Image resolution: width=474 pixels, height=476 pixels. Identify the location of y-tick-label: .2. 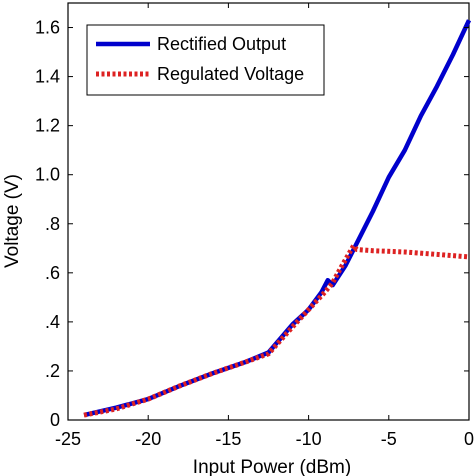
(52, 371).